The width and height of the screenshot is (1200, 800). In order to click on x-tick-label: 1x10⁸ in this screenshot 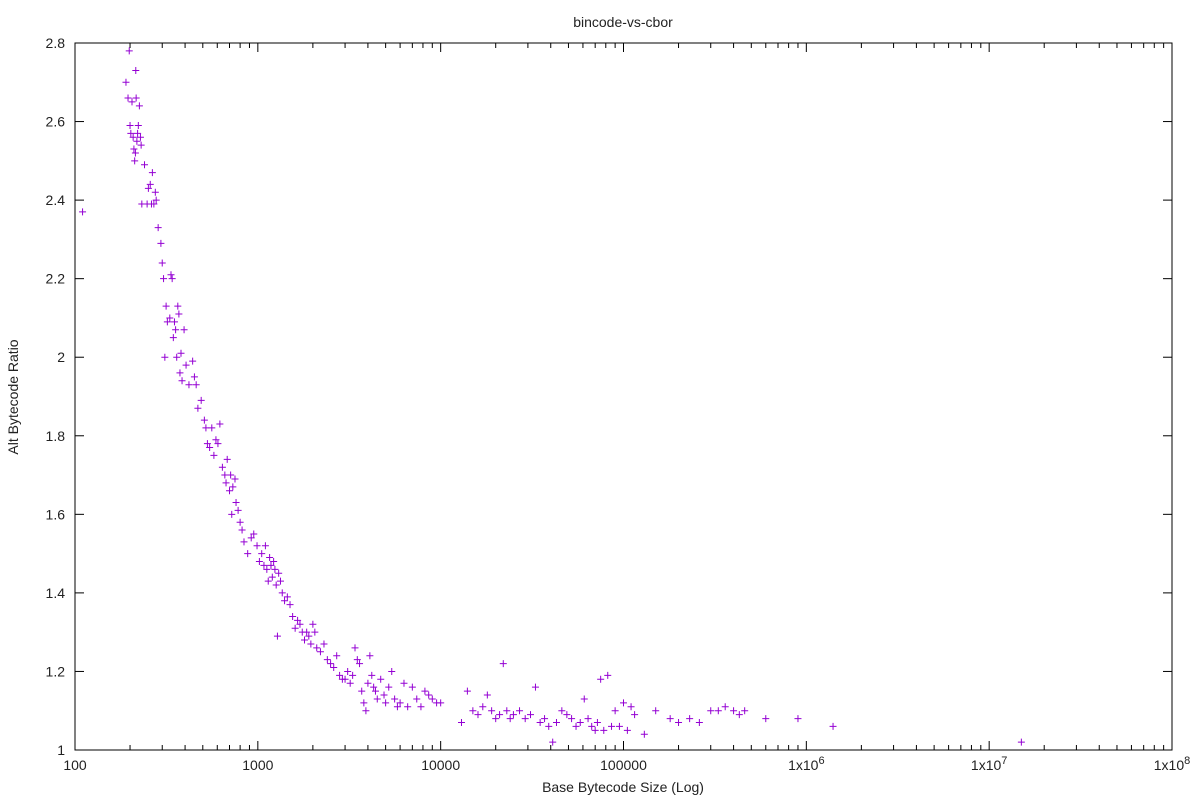, I will do `click(1172, 764)`.